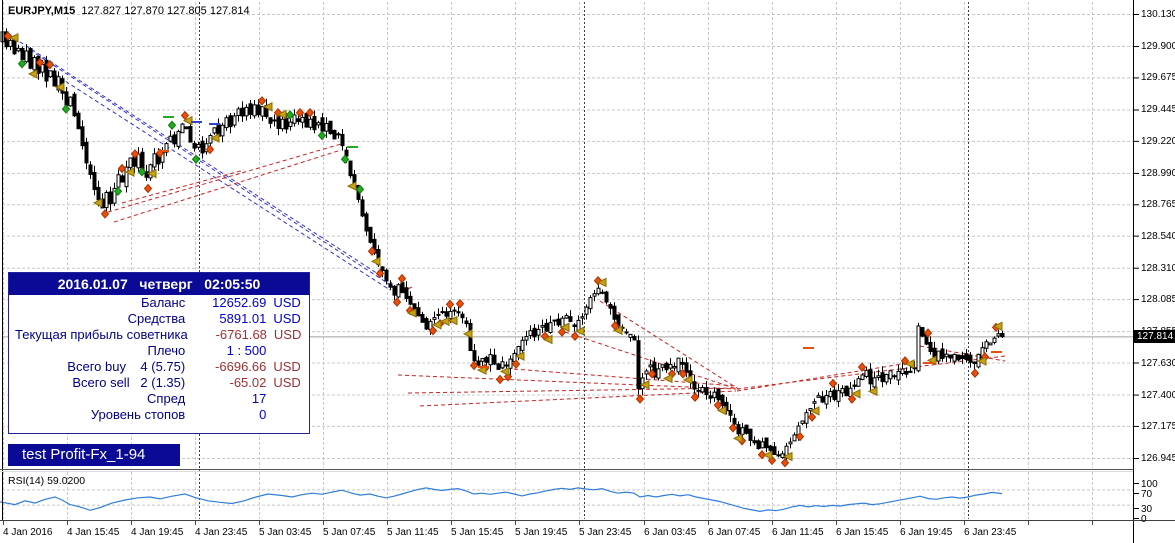 This screenshot has height=543, width=1175. I want to click on price-axis-label: 128.990, so click(1158, 173).